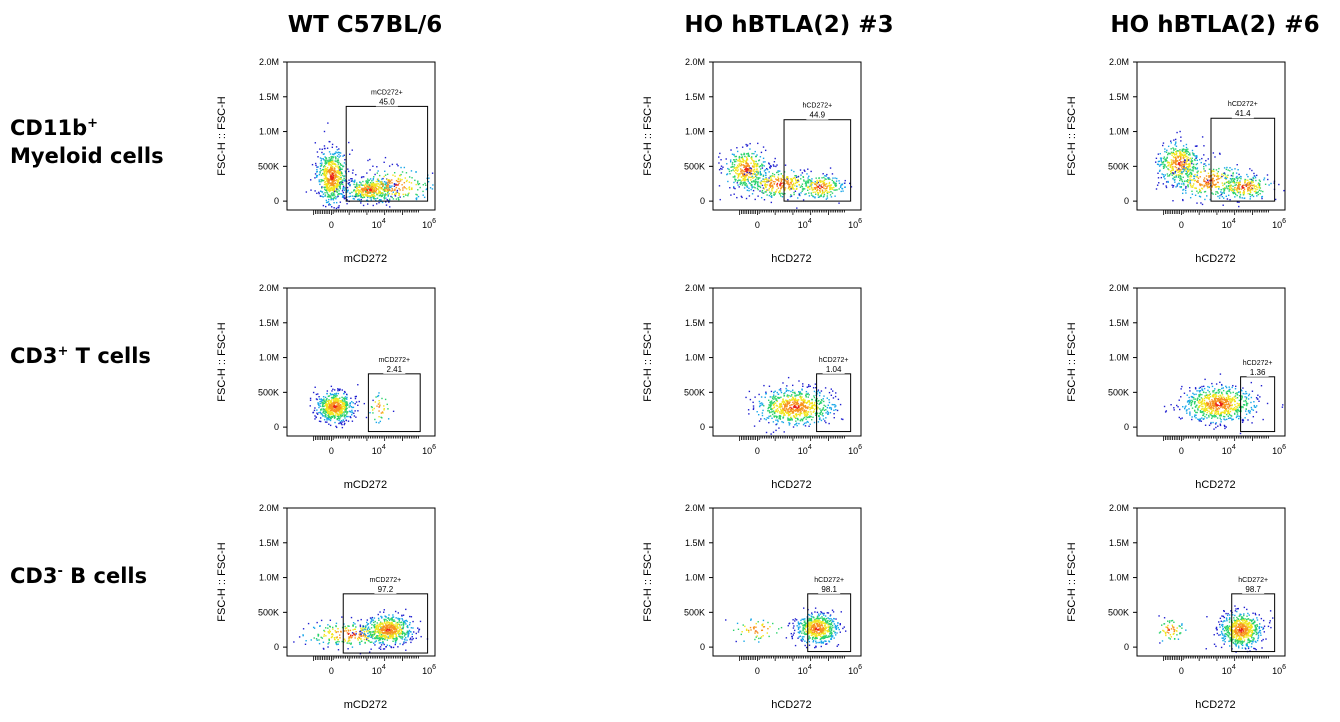 The width and height of the screenshot is (1340, 722). Describe the element at coordinates (1119, 132) in the screenshot. I see `y-tick-label: 1.0M` at that location.